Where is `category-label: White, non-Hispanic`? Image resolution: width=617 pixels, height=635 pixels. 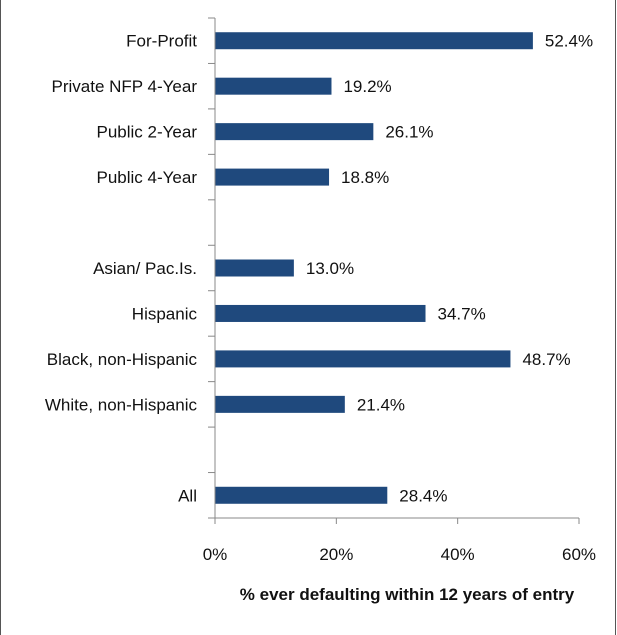
category-label: White, non-Hispanic is located at coordinates (121, 404).